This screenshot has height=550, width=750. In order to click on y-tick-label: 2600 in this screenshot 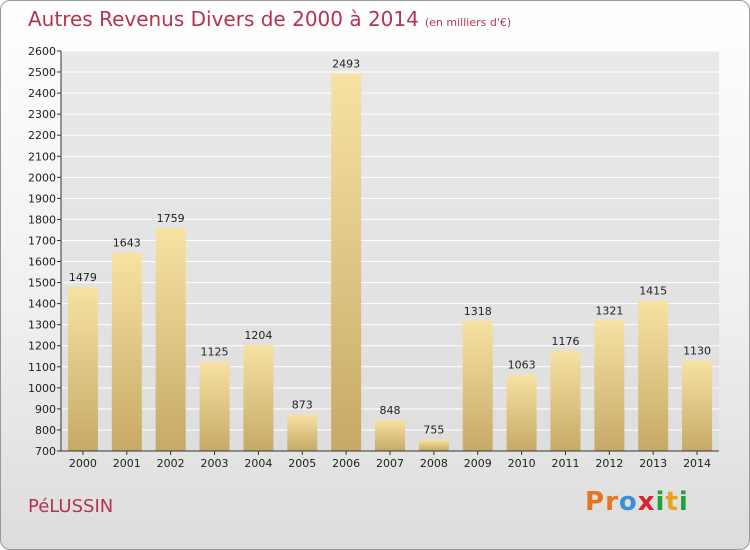, I will do `click(42, 51)`.